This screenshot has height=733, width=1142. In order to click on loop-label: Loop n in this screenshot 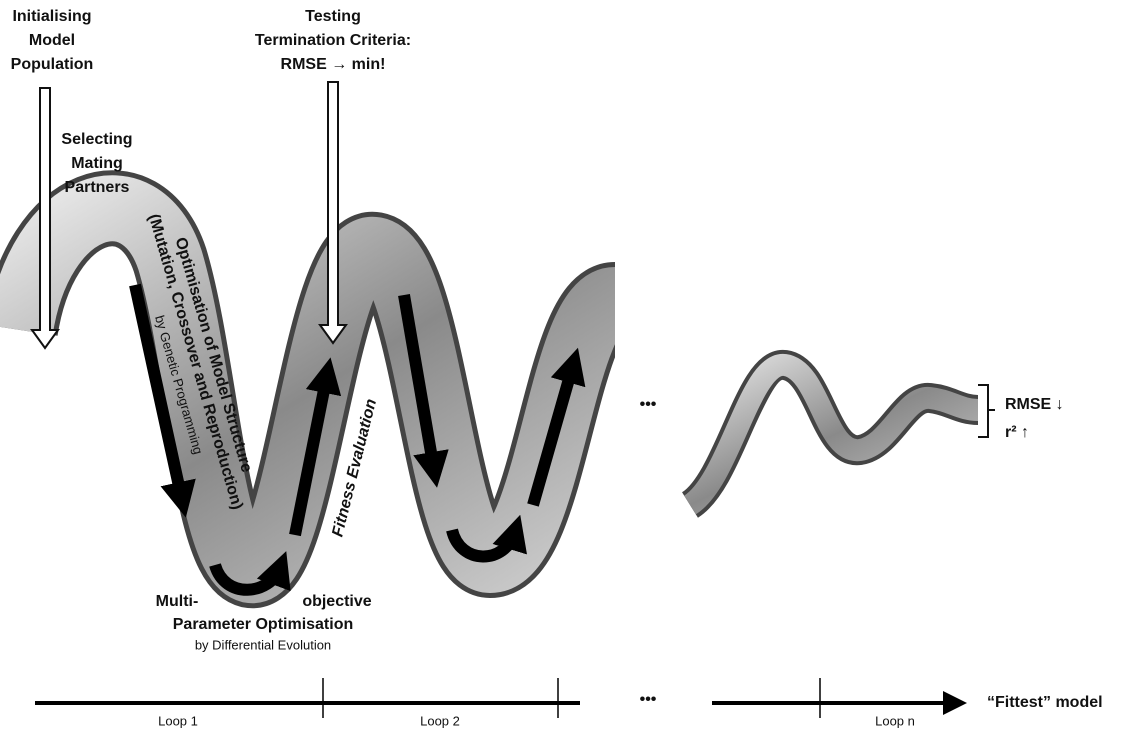, I will do `click(895, 720)`.